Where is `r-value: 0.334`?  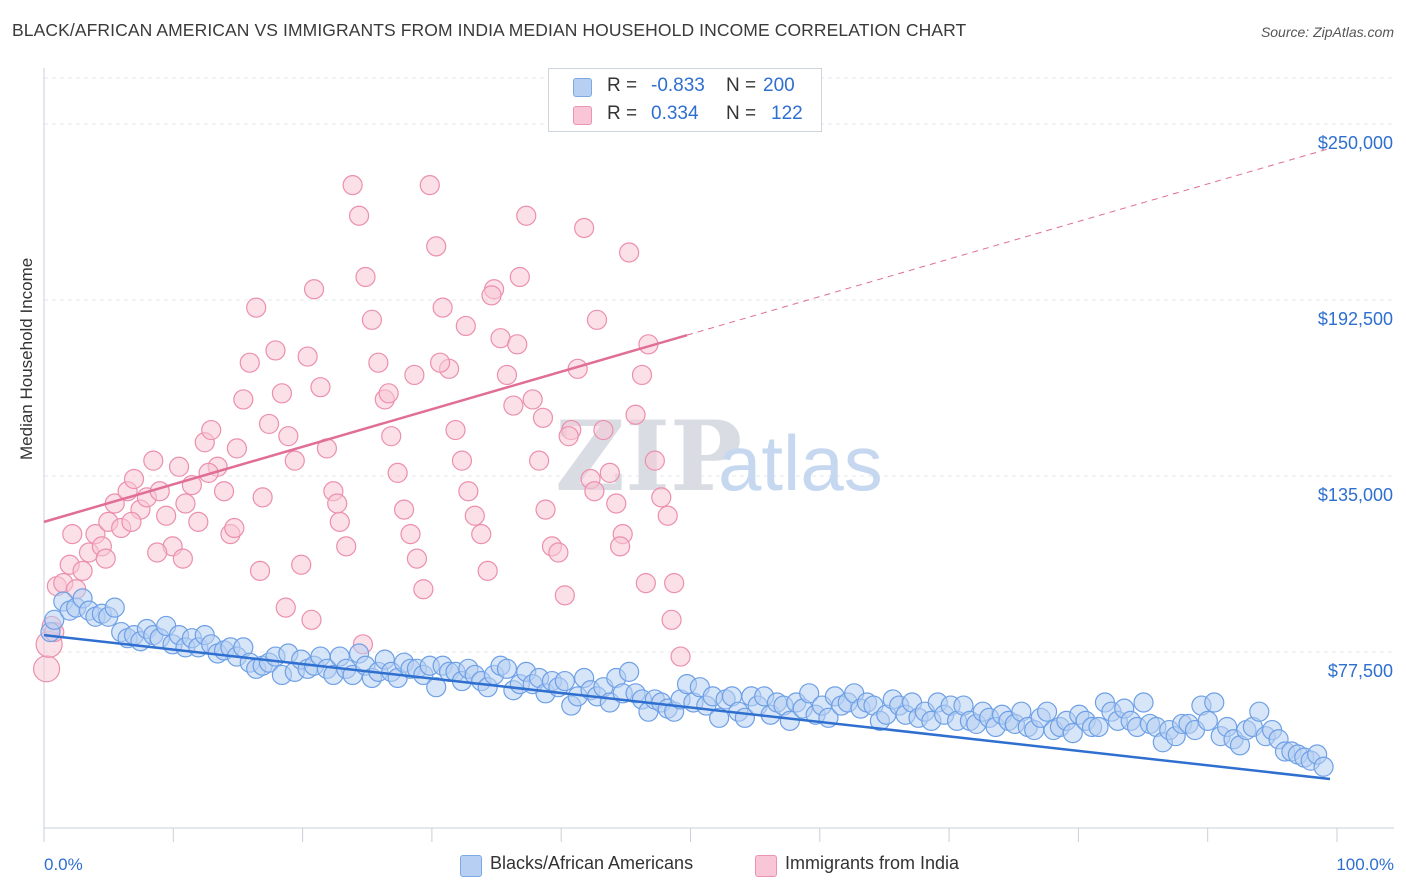 r-value: 0.334 is located at coordinates (675, 113).